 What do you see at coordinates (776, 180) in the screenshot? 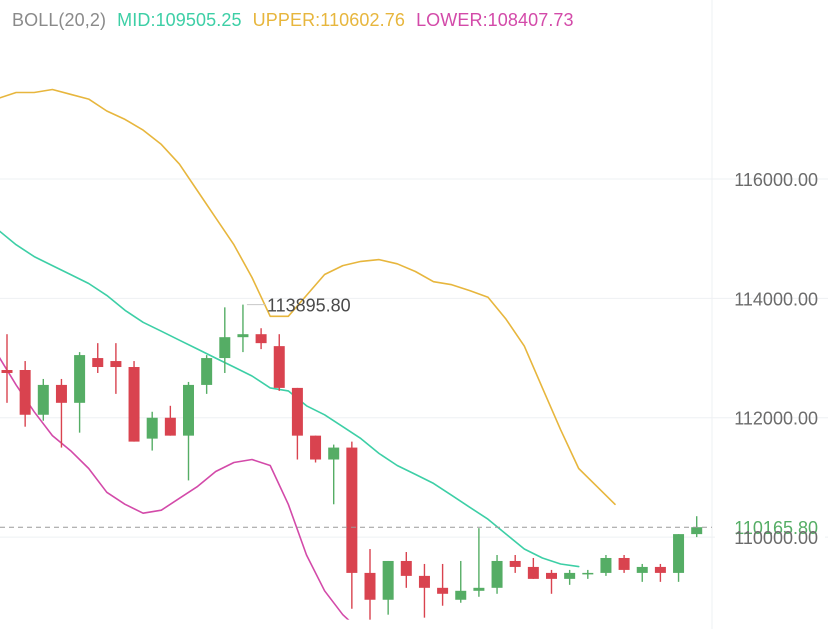
I see `y-tick-label: 116000.00` at bounding box center [776, 180].